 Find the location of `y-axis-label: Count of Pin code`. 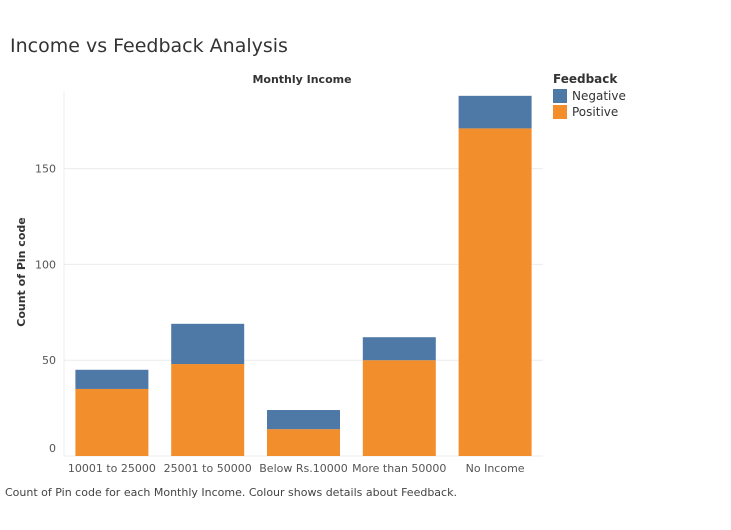

y-axis-label: Count of Pin code is located at coordinates (21, 271).